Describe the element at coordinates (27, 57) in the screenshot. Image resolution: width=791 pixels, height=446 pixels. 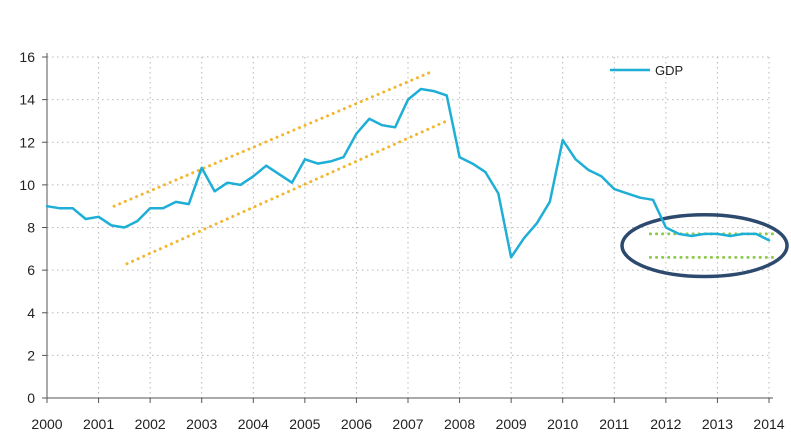
I see `y-tick-label: 16` at that location.